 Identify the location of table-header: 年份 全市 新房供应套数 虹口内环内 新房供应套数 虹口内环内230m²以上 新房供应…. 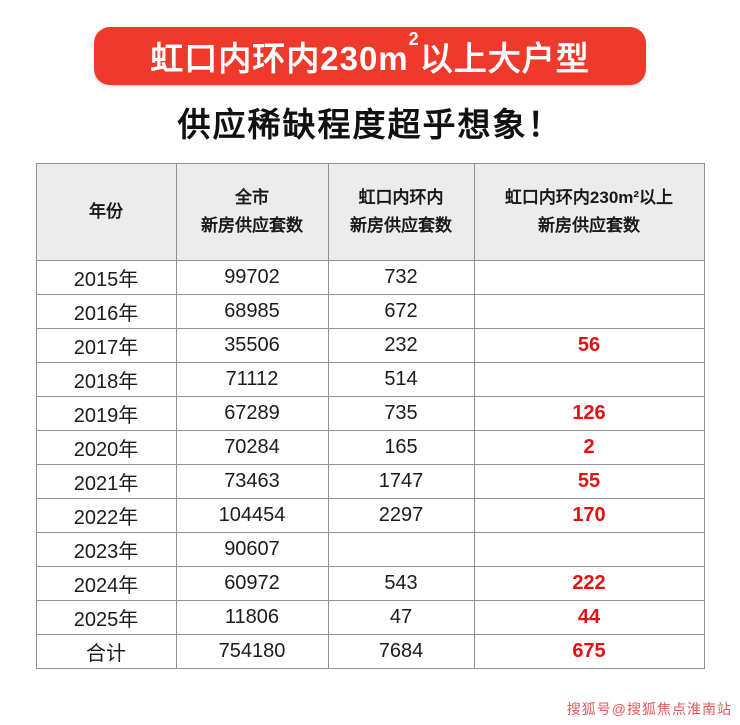
(370, 212).